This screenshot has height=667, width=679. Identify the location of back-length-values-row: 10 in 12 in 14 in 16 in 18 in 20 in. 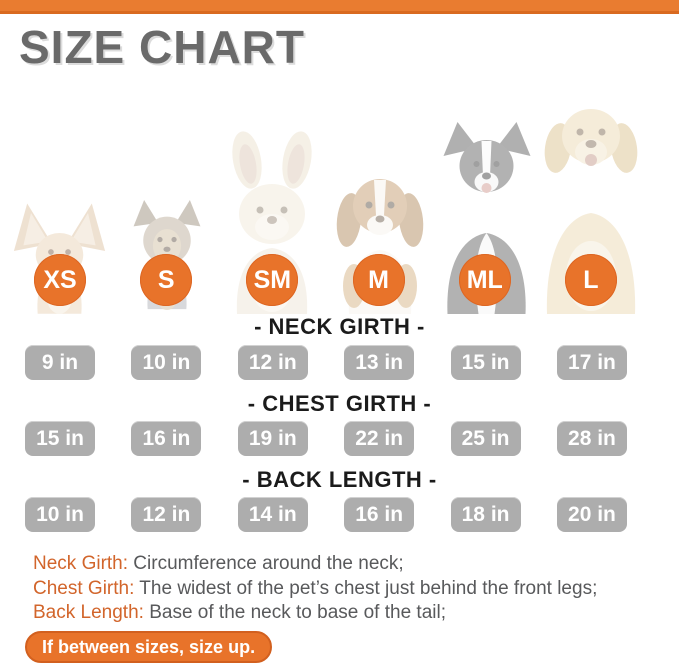
(339, 514).